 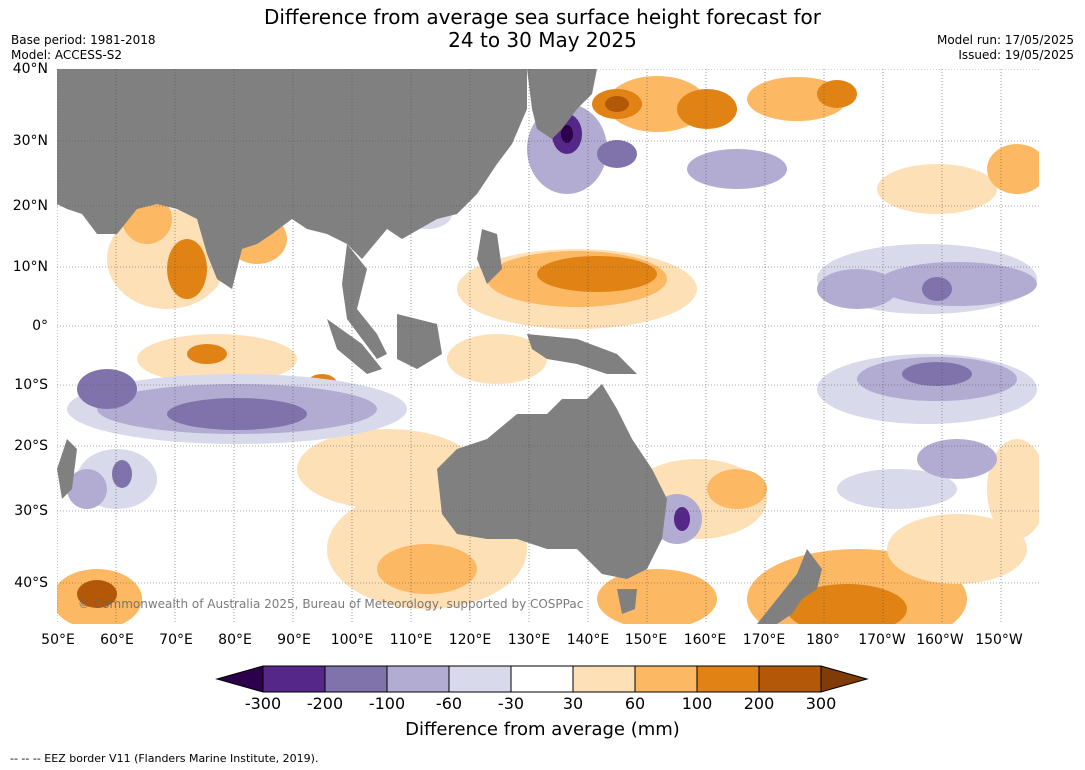 What do you see at coordinates (387, 703) in the screenshot?
I see `colorbar-label: -100` at bounding box center [387, 703].